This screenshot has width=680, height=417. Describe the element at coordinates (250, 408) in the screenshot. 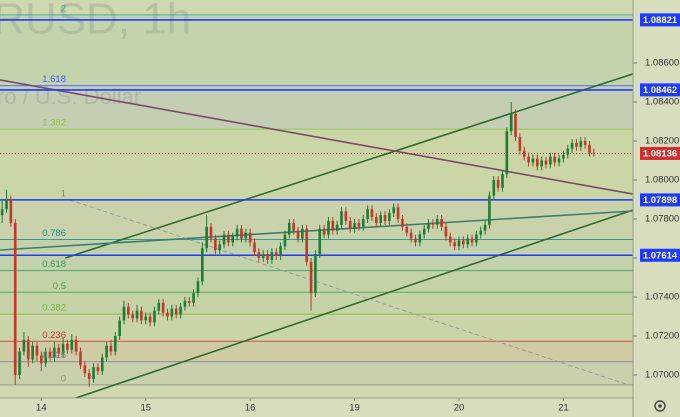

I see `x-tick-label: 16` at that location.